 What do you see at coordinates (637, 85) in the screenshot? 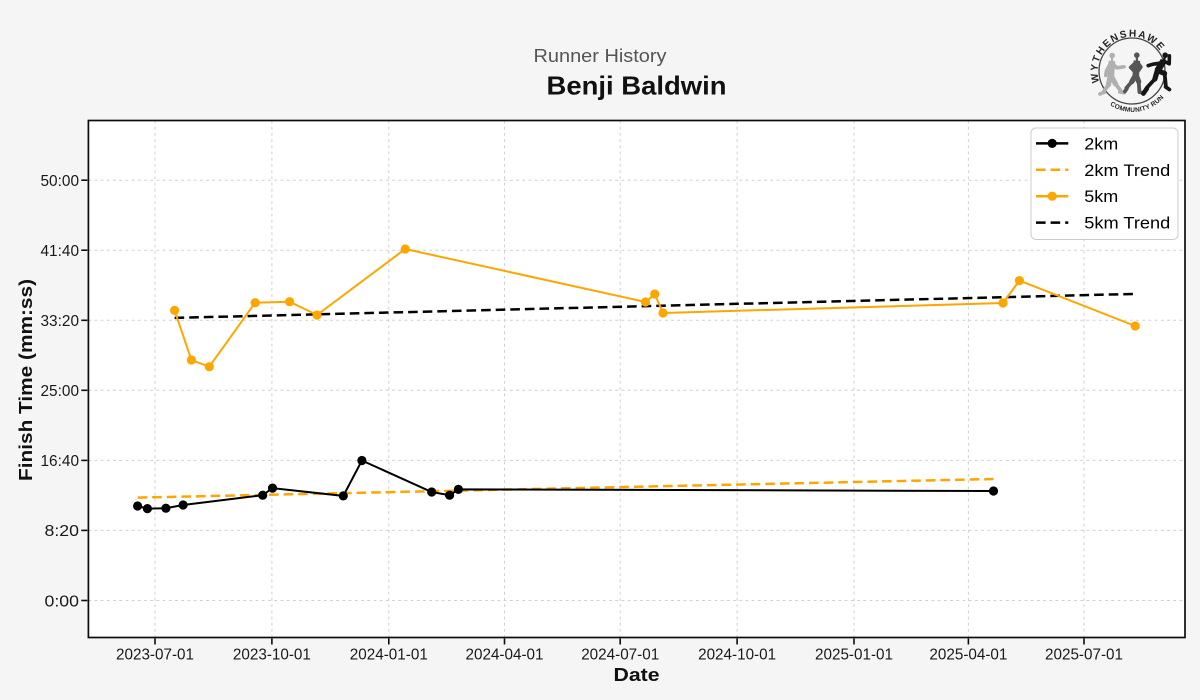
I see `svg-text: Benji Baldwin` at bounding box center [637, 85].